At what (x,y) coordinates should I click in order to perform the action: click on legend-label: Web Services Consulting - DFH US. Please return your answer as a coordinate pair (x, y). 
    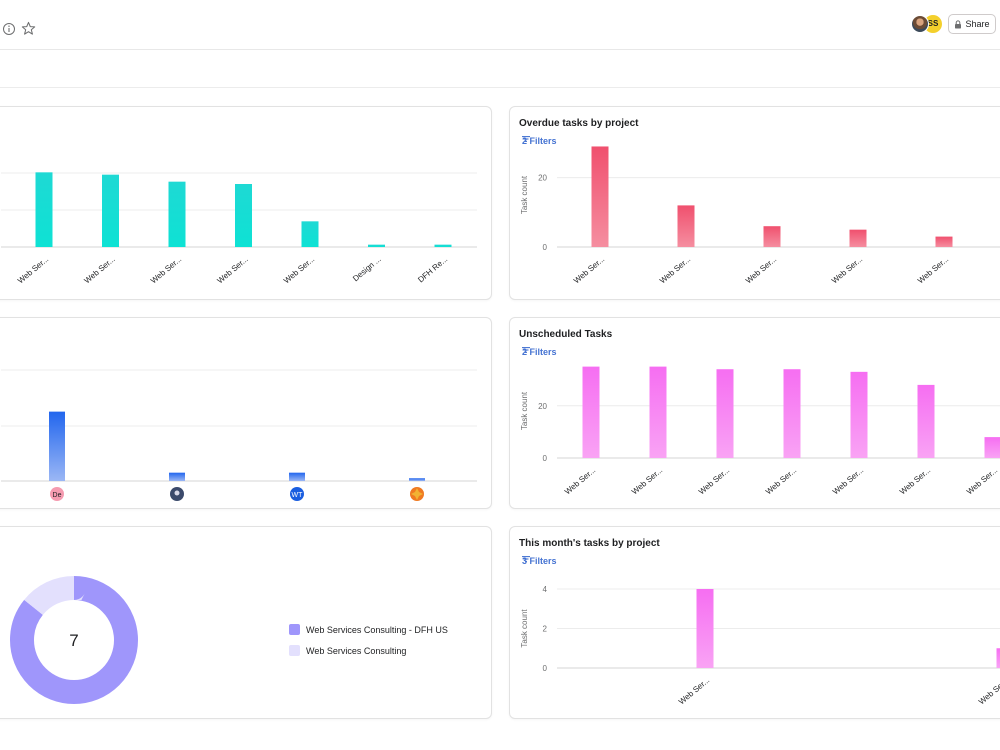
    Looking at the image, I should click on (377, 629).